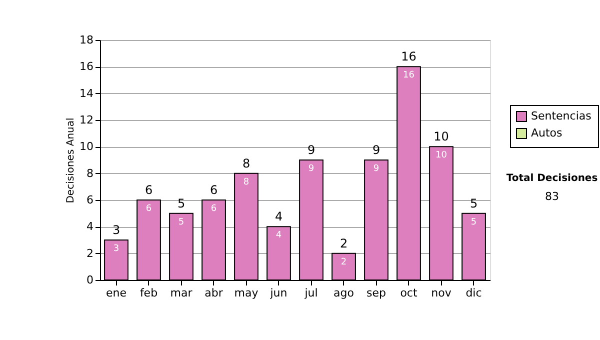 The image size is (600, 340). Describe the element at coordinates (246, 163) in the screenshot. I see `annotation: 8` at that location.